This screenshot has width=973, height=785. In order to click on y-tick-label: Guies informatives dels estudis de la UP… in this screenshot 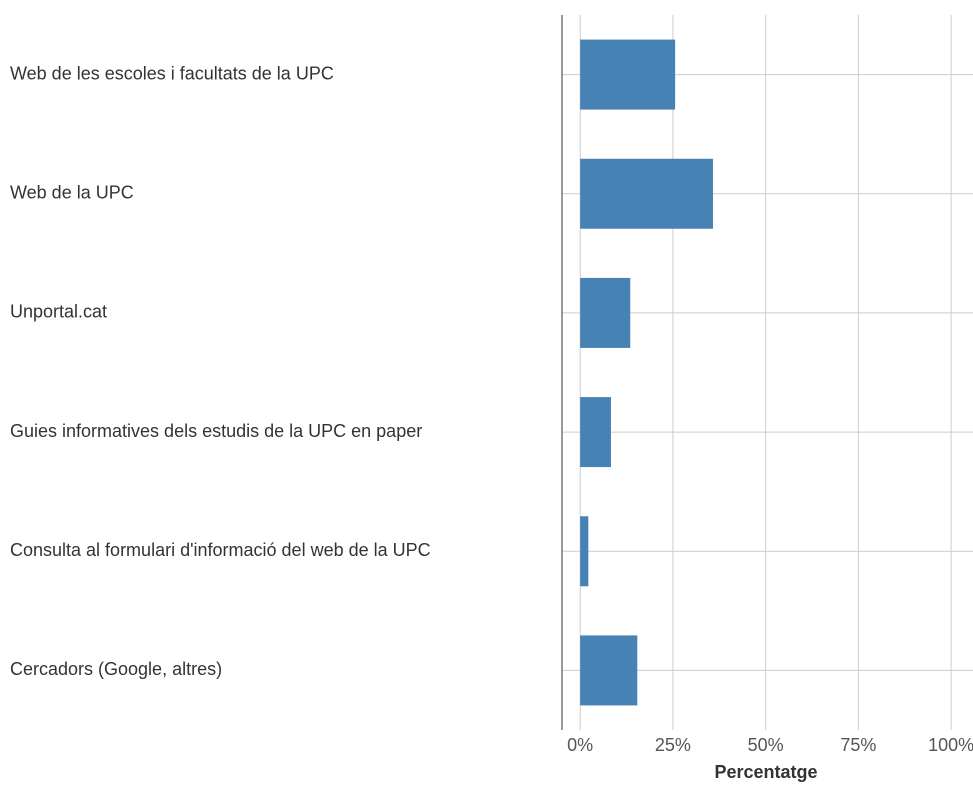, I will do `click(216, 431)`.